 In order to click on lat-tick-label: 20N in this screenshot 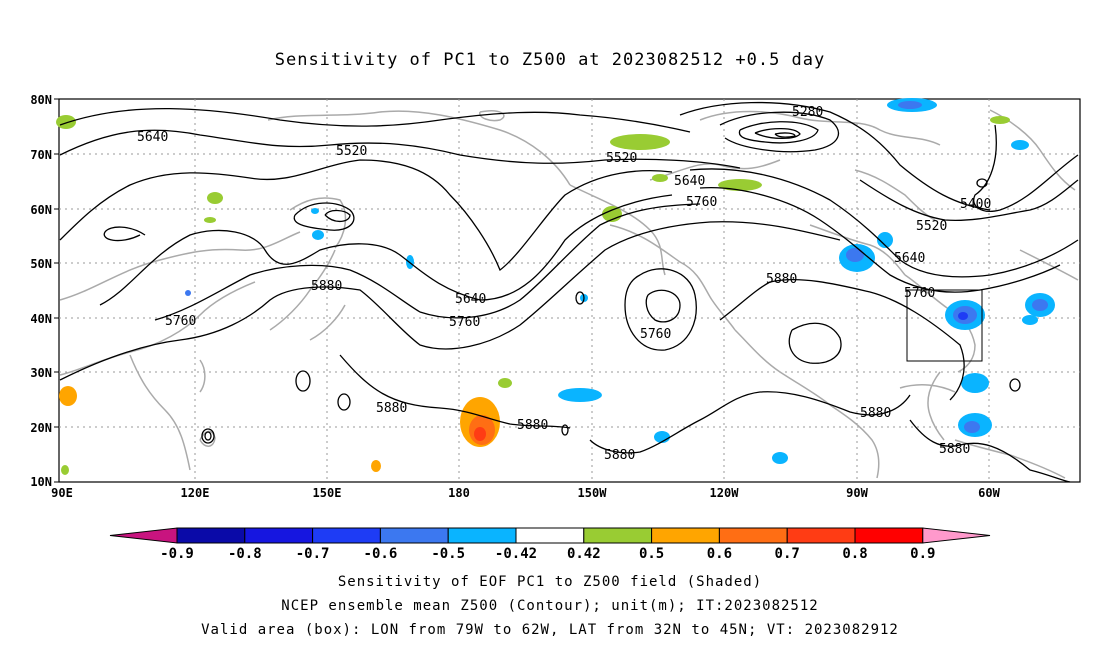, I will do `click(41, 428)`.